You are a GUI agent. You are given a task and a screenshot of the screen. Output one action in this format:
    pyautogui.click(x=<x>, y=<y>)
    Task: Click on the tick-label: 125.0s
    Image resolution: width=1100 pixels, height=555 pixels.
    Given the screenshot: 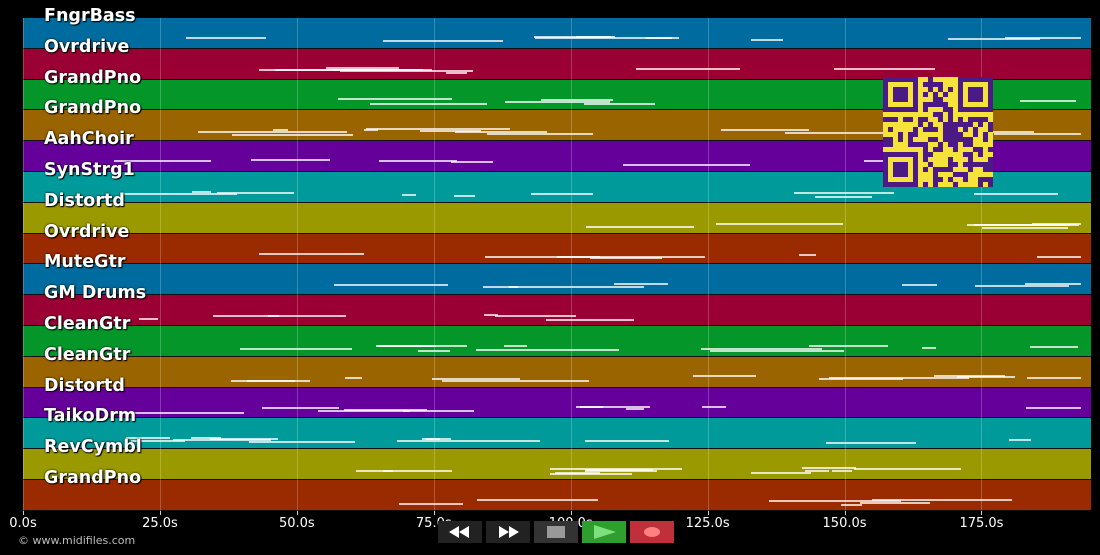 What is the action you would take?
    pyautogui.click(x=707, y=523)
    